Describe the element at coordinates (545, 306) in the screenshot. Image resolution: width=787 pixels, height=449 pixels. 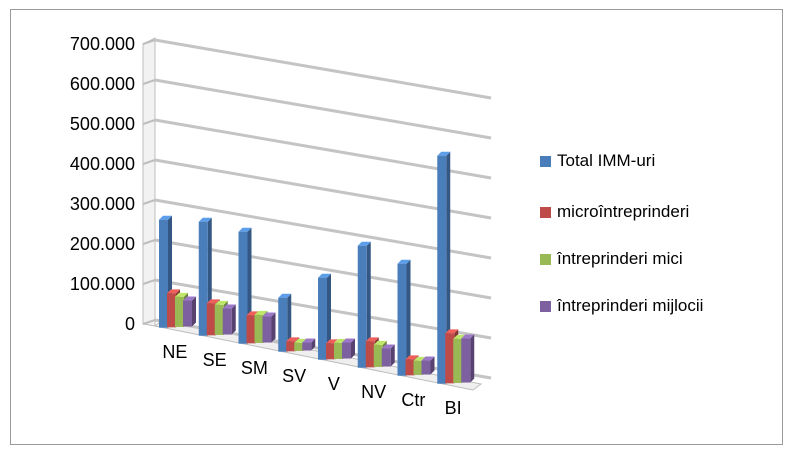
I see `legend-swatch-medium` at that location.